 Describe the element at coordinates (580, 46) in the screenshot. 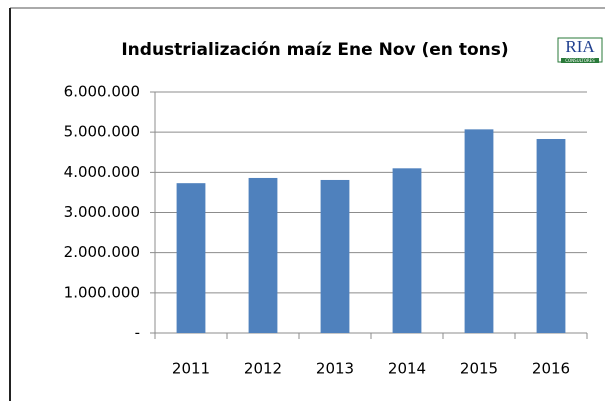

I see `logo-name: RIA` at that location.